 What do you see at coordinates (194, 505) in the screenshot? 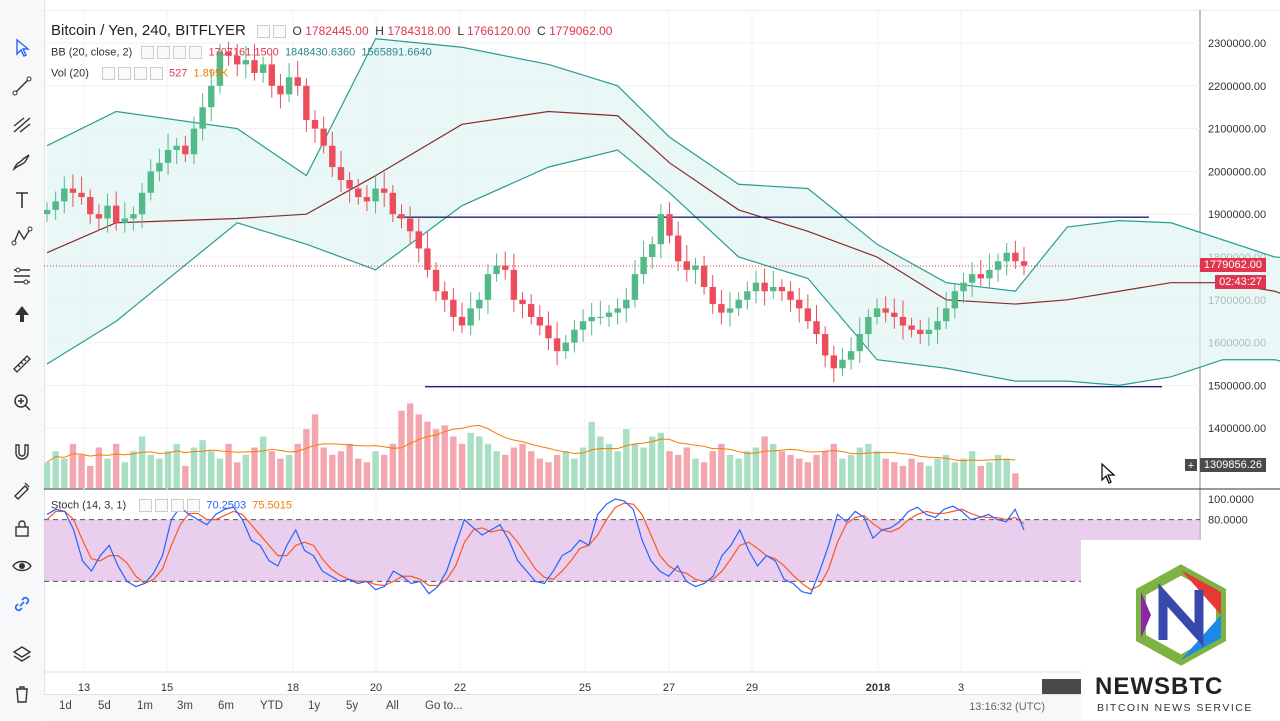
I see `stoch-close-icon` at bounding box center [194, 505].